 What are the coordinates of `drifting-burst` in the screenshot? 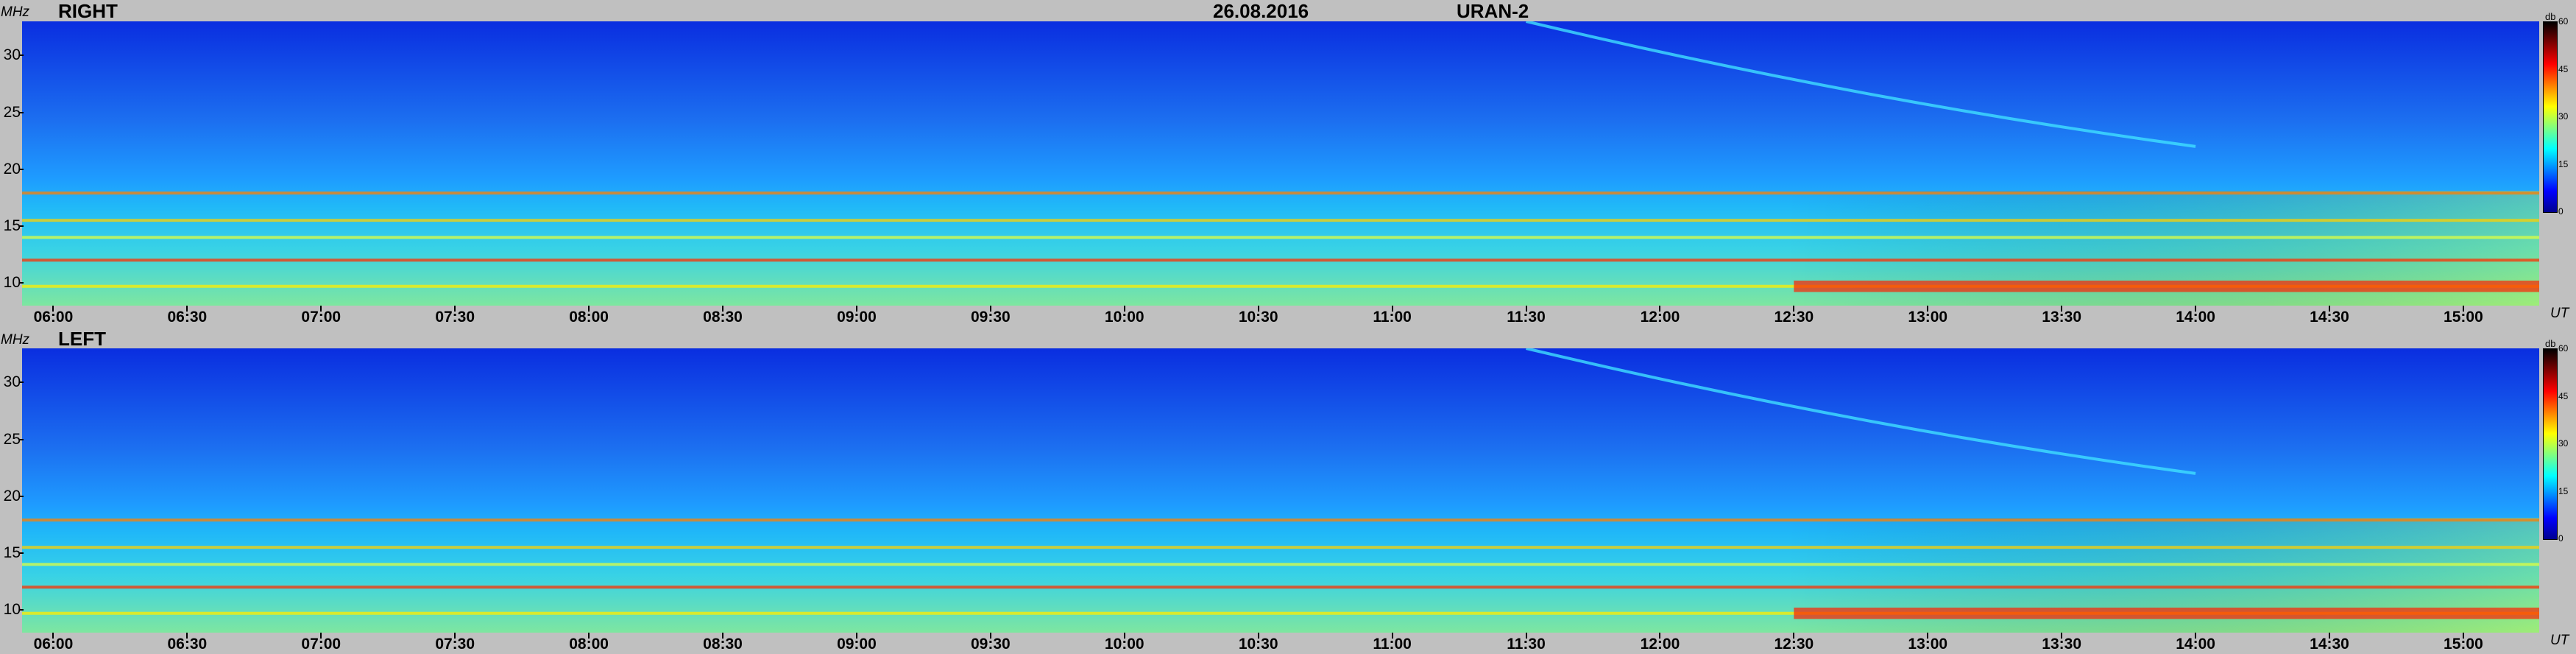 It's located at (1861, 85).